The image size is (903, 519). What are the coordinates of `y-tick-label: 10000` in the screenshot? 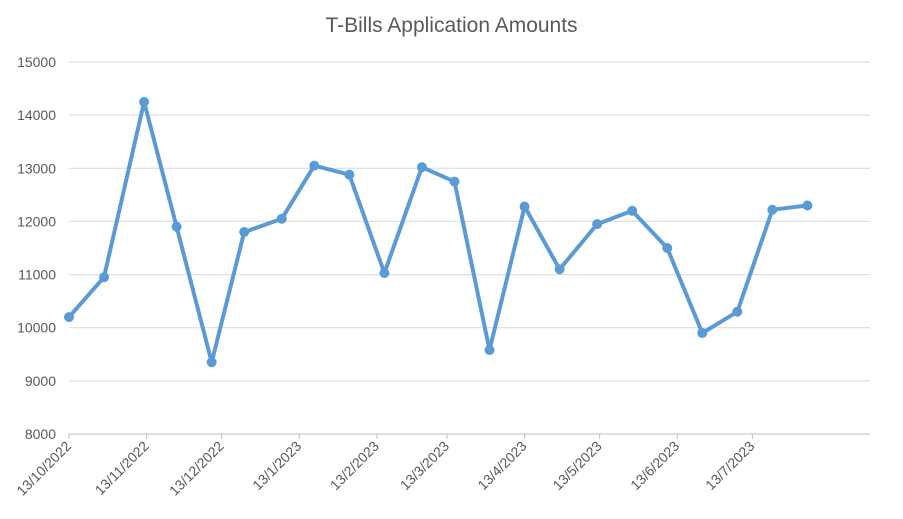 It's located at (36, 328).